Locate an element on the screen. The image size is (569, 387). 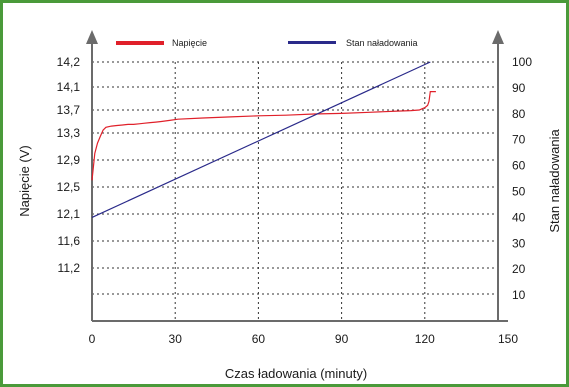
y-left-tick-label: 13,7 is located at coordinates (69, 110).